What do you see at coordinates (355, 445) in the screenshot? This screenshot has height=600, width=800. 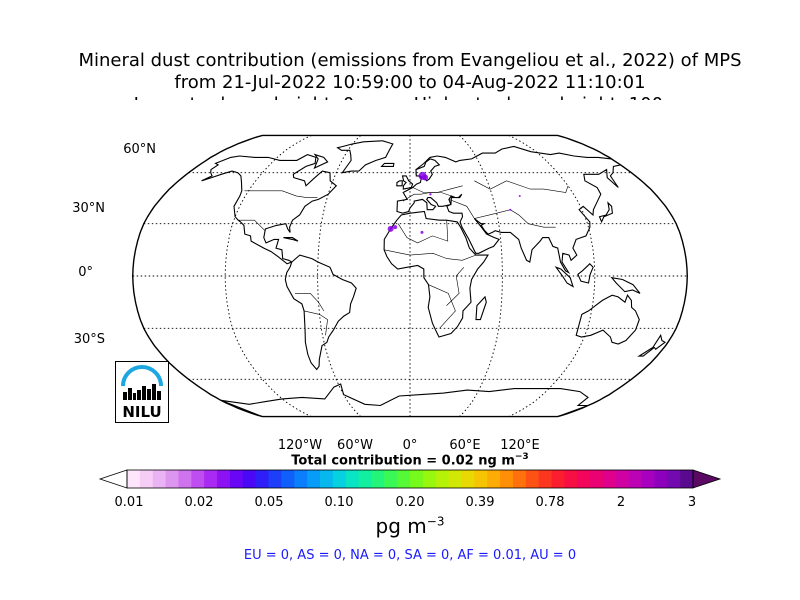 I see `lon-label-60w: 60°W` at bounding box center [355, 445].